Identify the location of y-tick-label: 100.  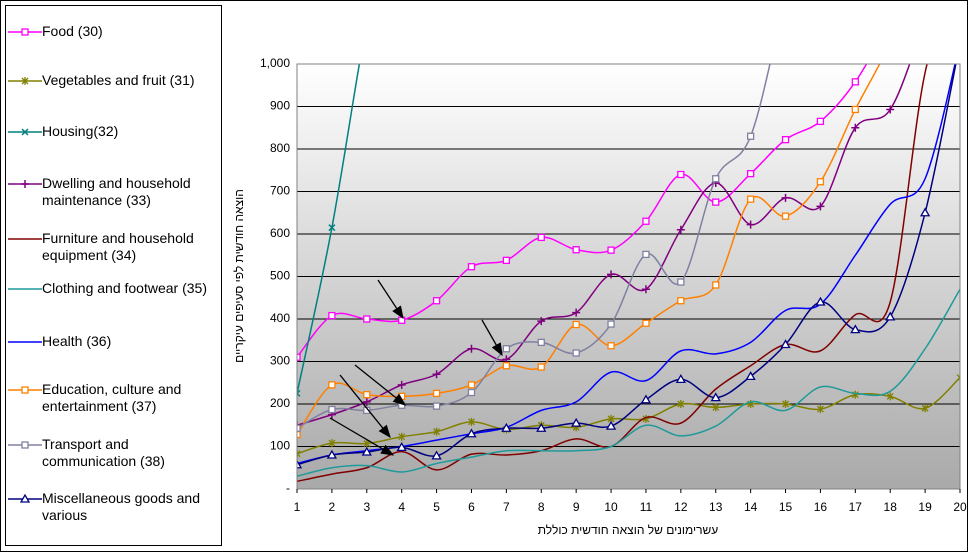
(280, 446).